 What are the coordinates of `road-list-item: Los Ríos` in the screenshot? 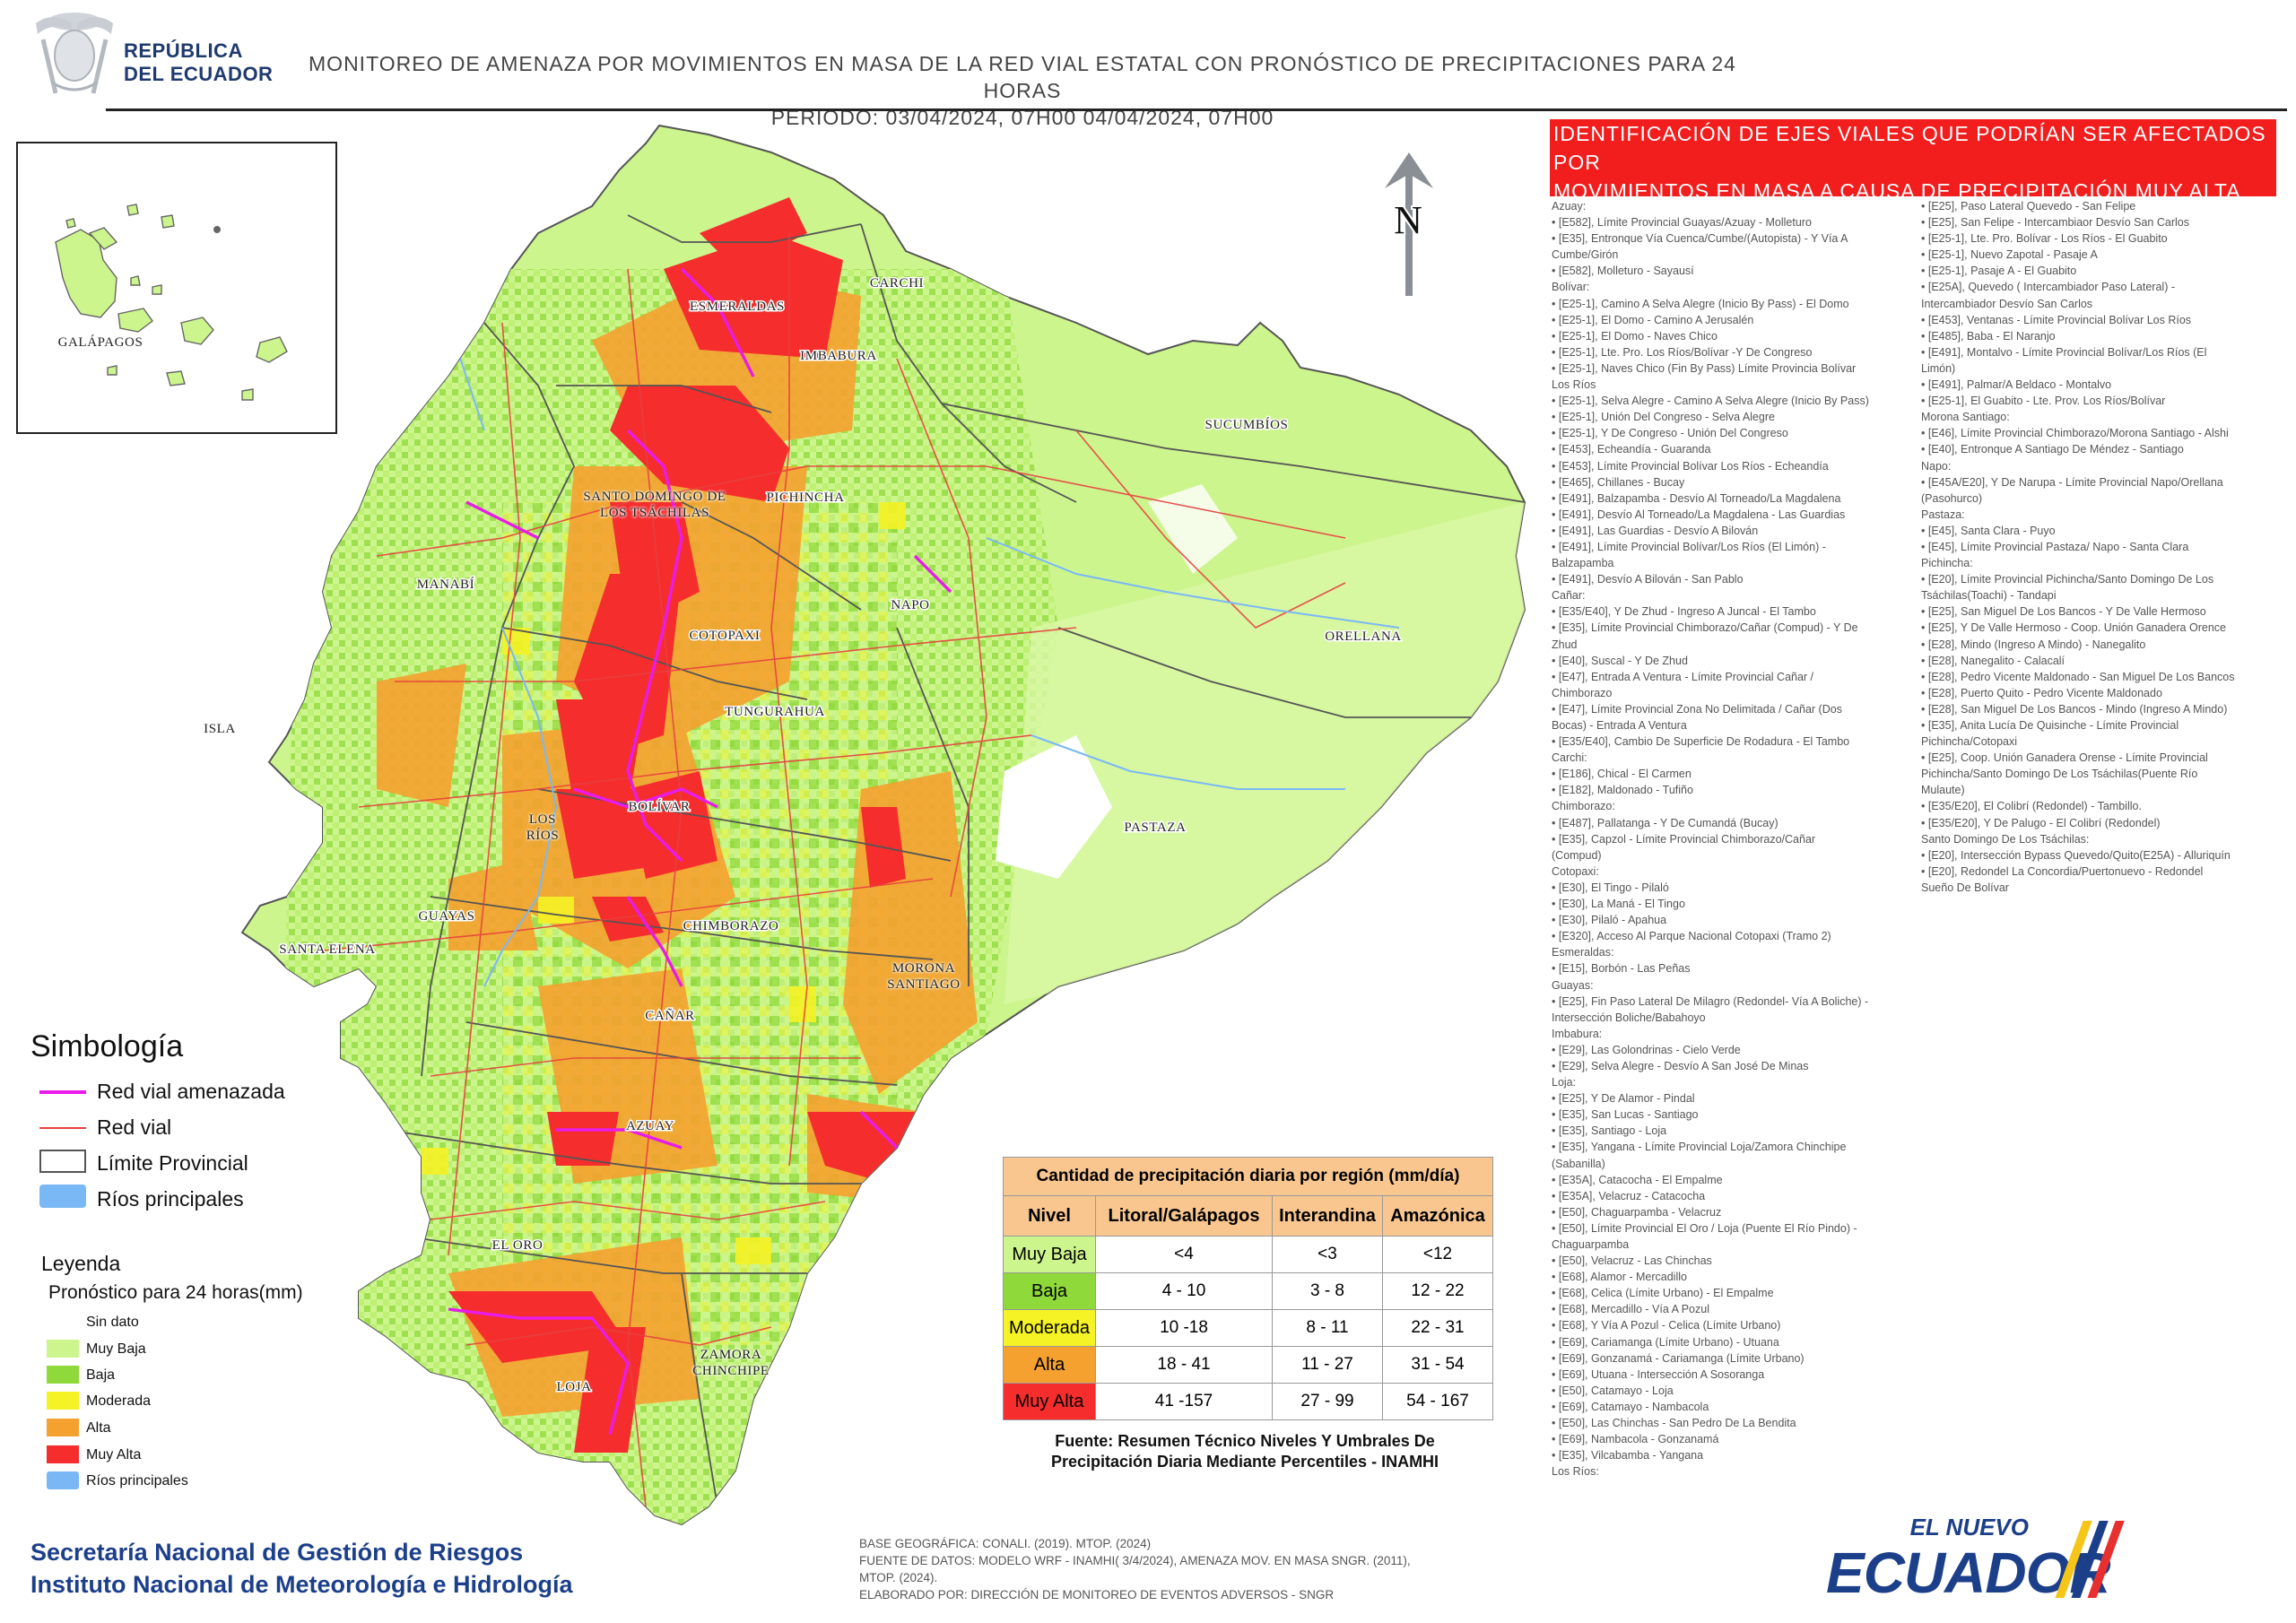 It's located at (1574, 385).